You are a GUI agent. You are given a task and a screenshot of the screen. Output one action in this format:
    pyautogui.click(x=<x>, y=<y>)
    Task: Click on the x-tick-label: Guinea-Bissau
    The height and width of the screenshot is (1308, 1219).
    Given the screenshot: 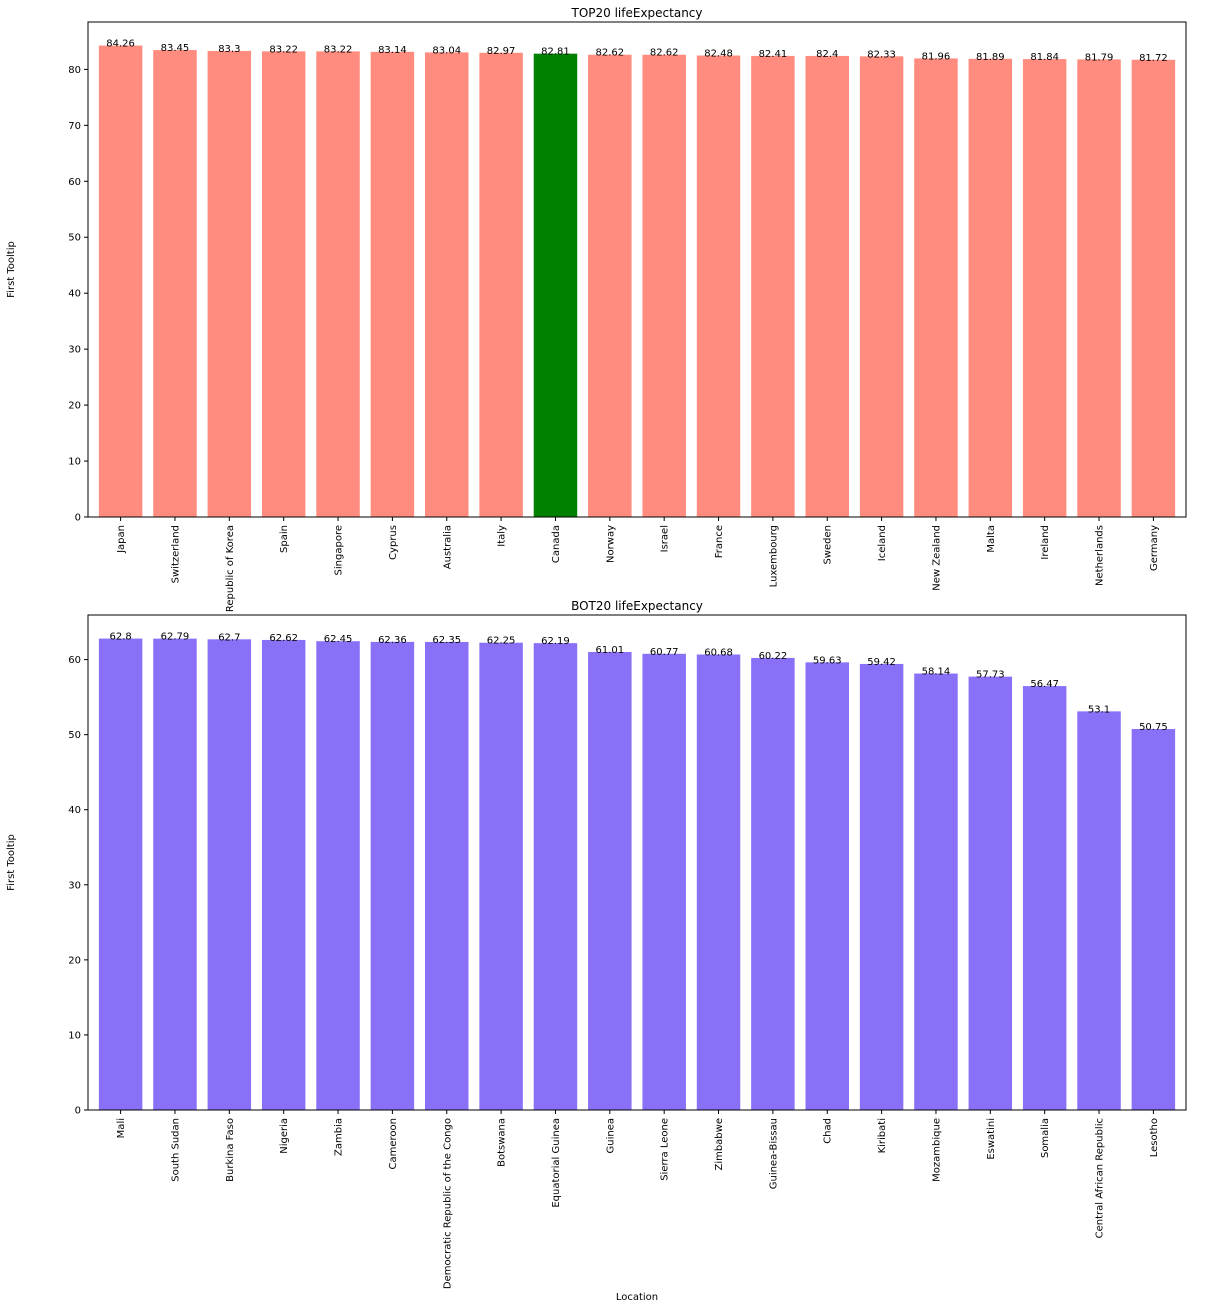 What is the action you would take?
    pyautogui.click(x=773, y=1153)
    